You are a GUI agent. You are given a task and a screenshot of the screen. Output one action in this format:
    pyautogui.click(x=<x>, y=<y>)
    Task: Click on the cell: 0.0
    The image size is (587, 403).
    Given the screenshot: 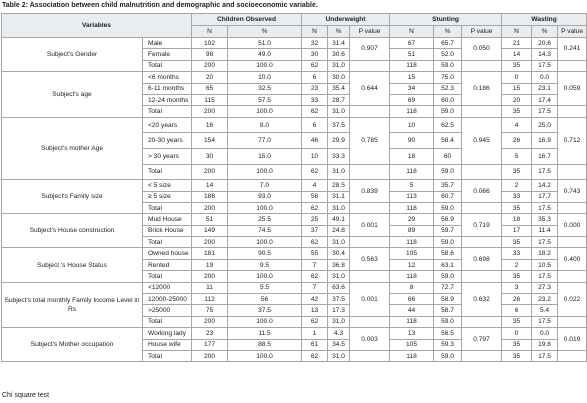 What is the action you would take?
    pyautogui.click(x=545, y=77)
    